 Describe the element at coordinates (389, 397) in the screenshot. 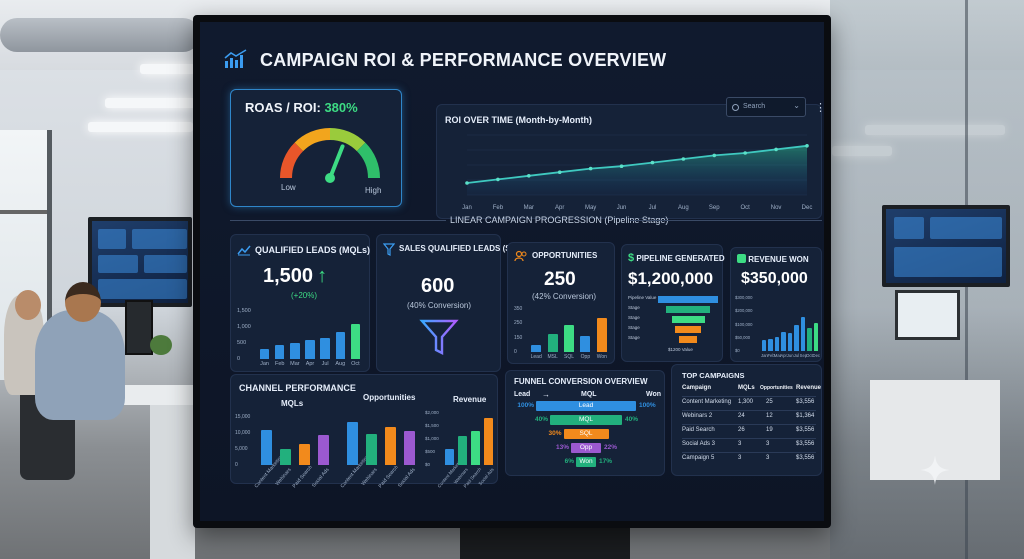

I see `channel-opps-label: Opportunities` at that location.